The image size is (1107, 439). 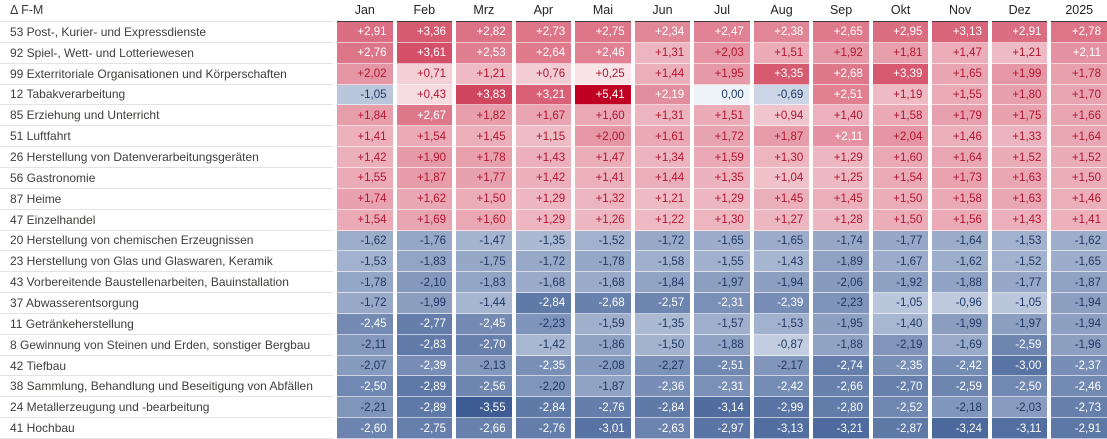 I want to click on heatmap-cell: +1,75, so click(x=1019, y=116).